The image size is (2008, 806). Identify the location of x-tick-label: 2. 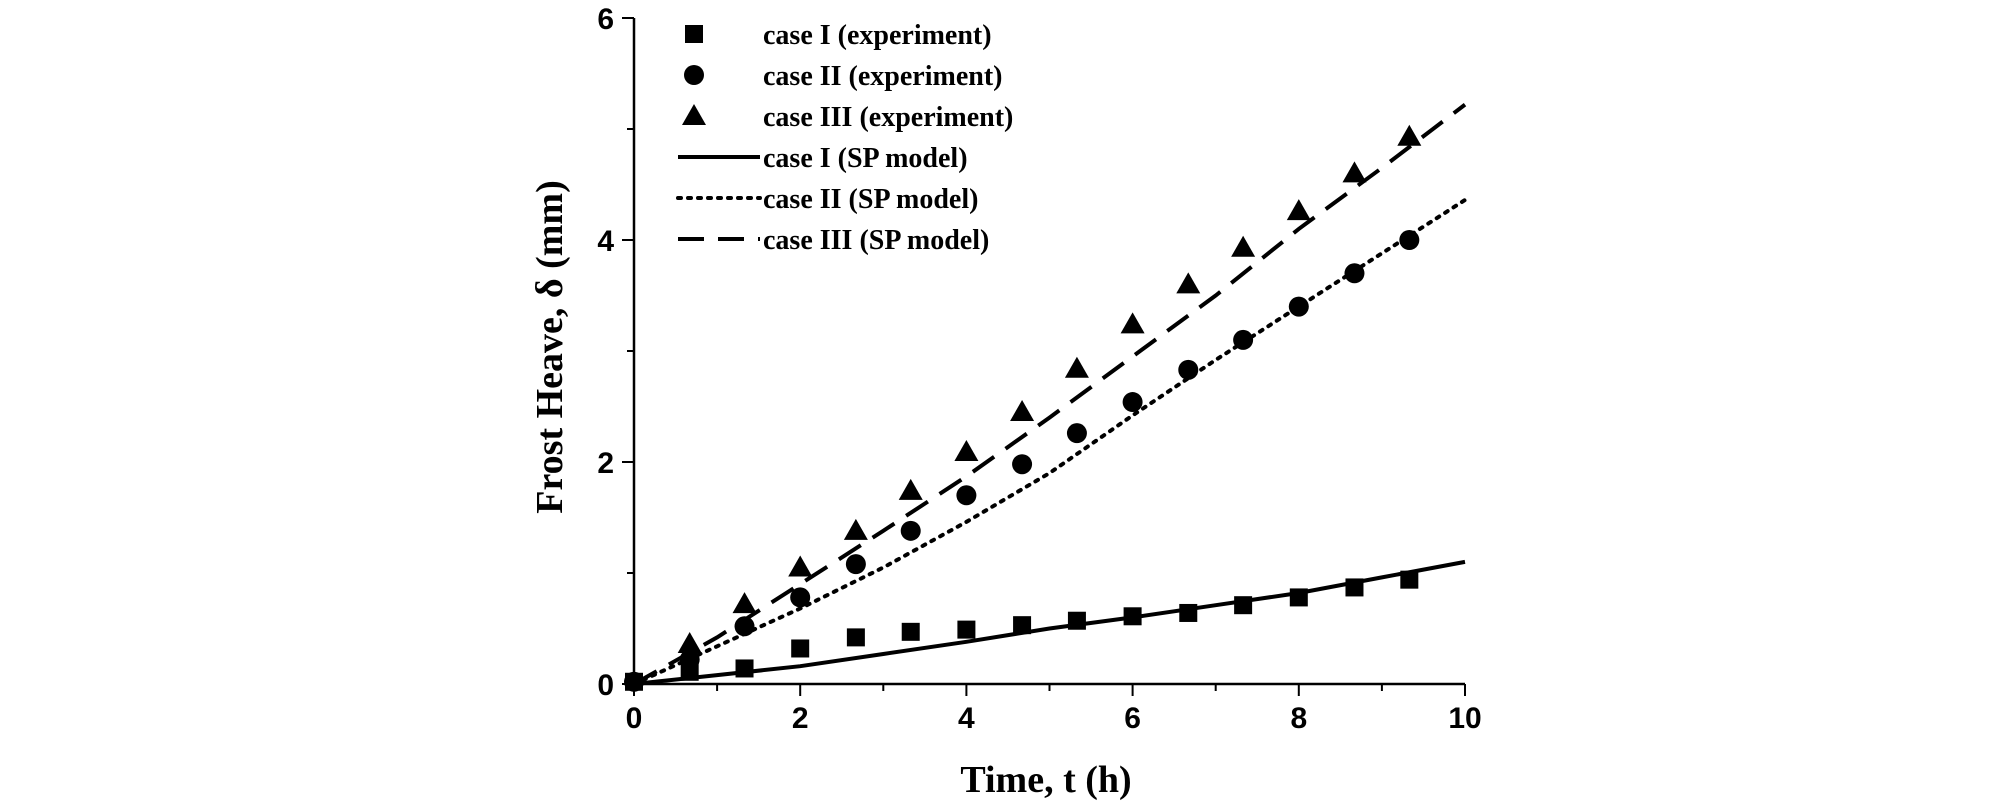
(800, 718).